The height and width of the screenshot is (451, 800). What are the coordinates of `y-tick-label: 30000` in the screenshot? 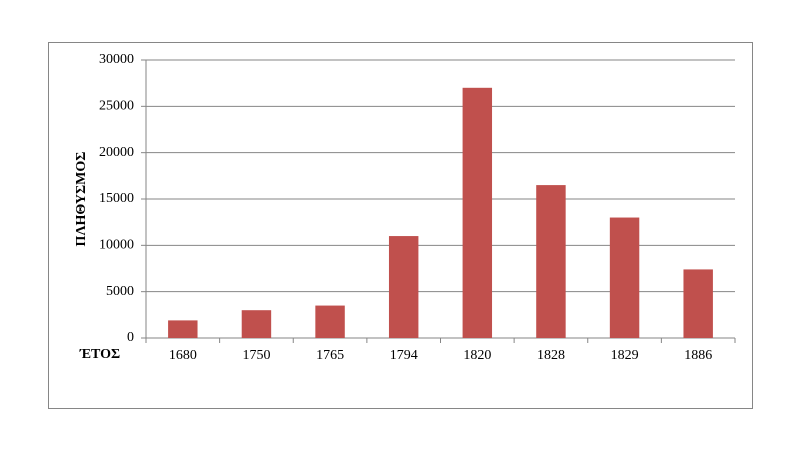 It's located at (116, 59).